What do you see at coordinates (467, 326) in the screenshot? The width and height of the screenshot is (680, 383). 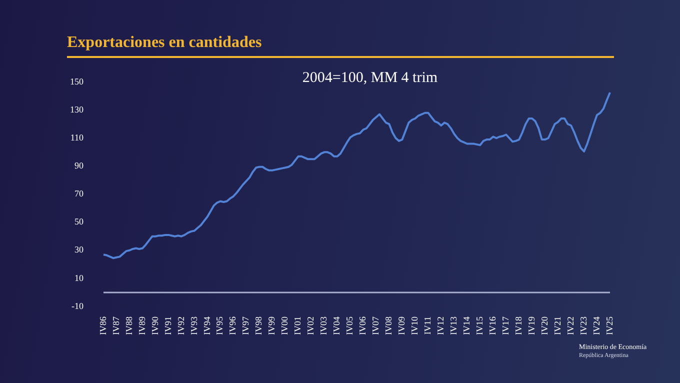 I see `x-tick-label: IV14` at bounding box center [467, 326].